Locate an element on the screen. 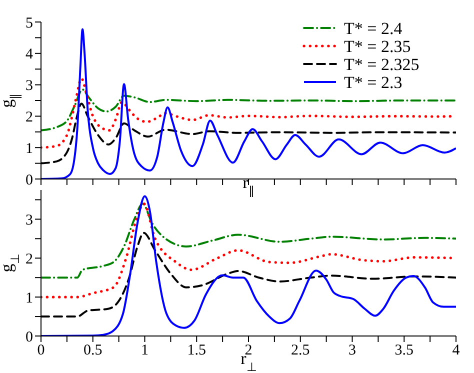  legend-label: T* = 2.4 is located at coordinates (373, 28).